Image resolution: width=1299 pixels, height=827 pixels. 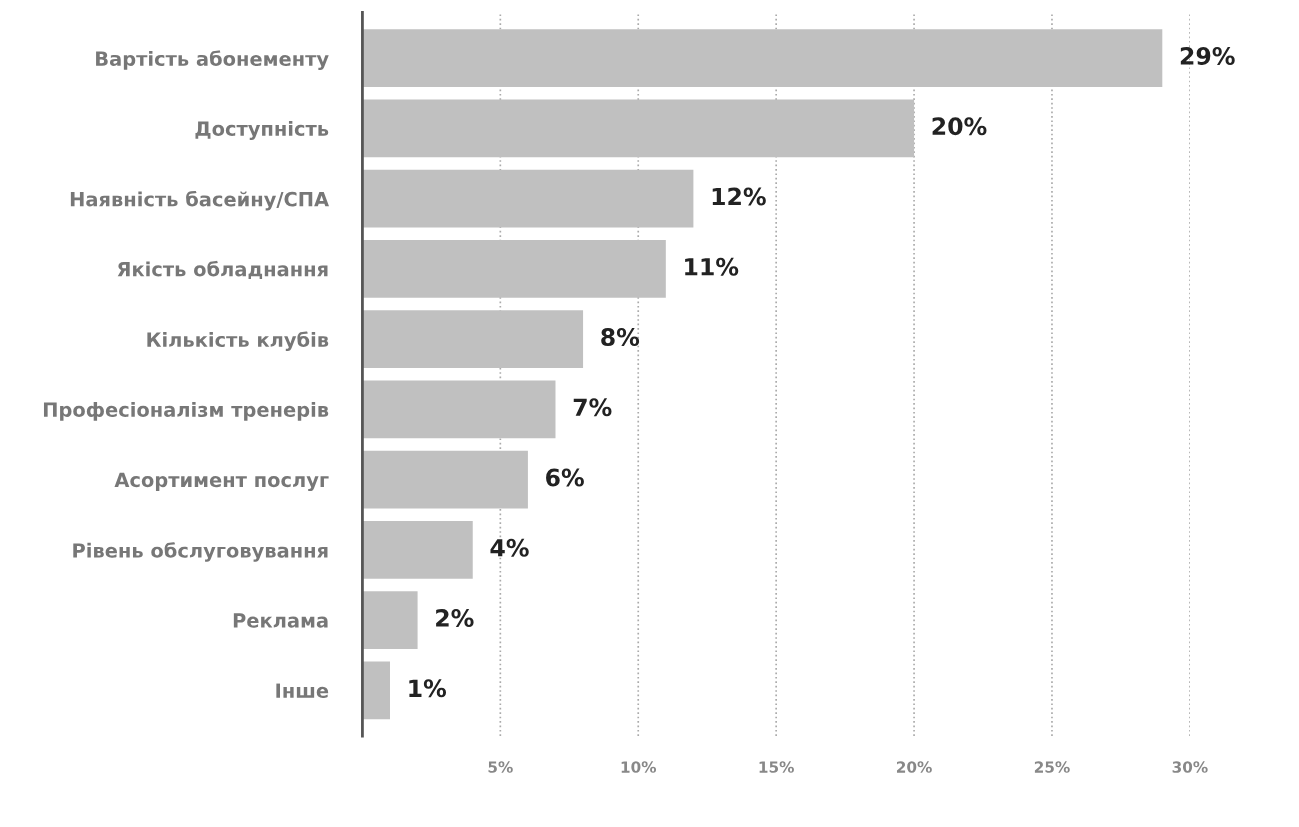 What do you see at coordinates (212, 60) in the screenshot?
I see `y-tick-label: Вартість абонементу` at bounding box center [212, 60].